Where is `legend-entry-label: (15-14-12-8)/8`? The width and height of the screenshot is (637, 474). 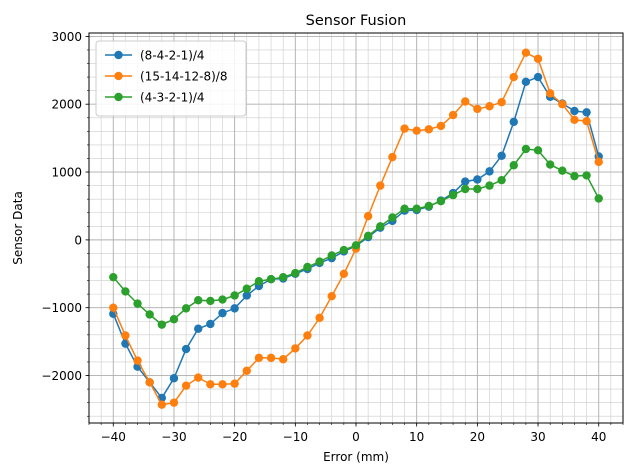
legend-entry-label: (15-14-12-8)/8 is located at coordinates (183, 77).